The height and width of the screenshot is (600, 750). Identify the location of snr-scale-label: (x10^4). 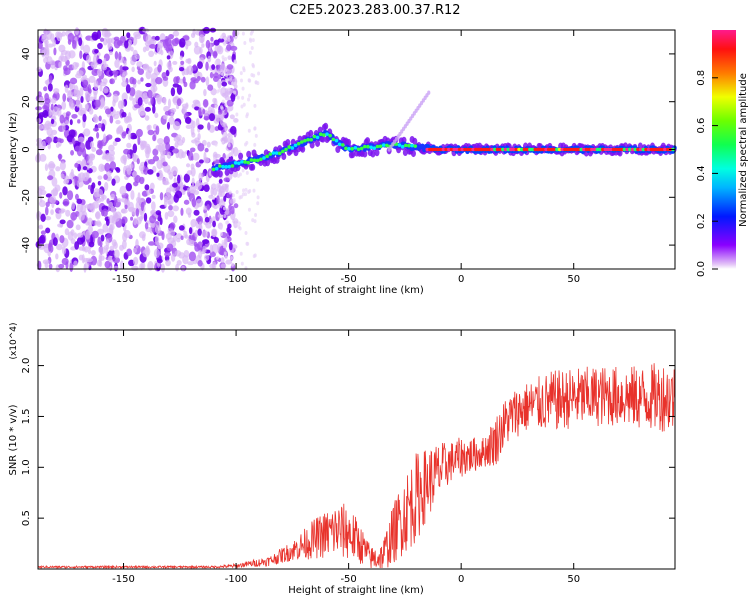
(14, 340).